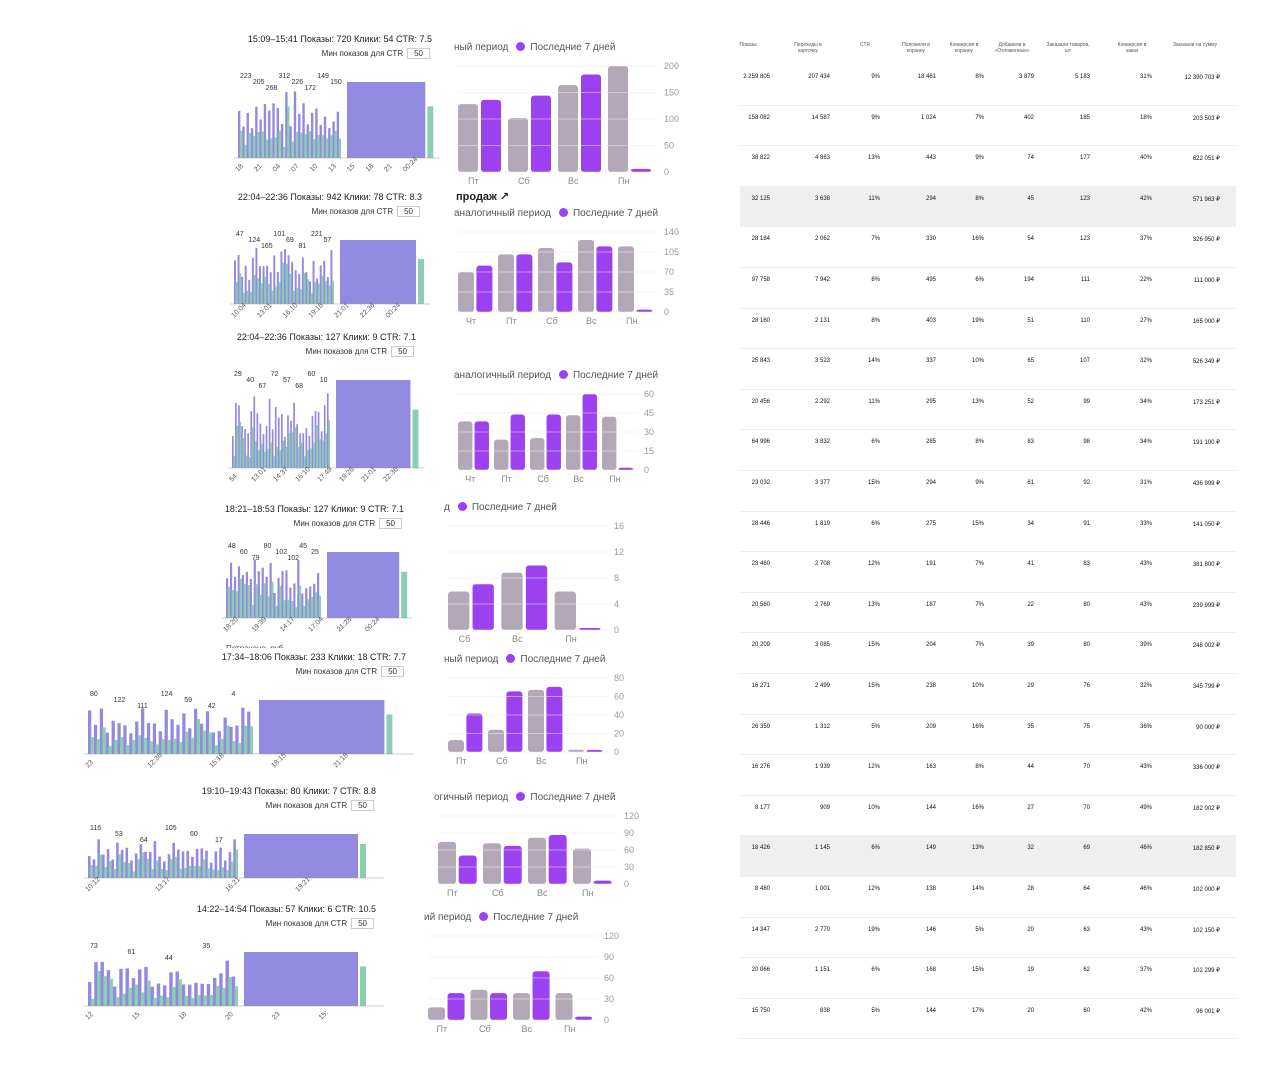 The width and height of the screenshot is (1280, 1065). I want to click on column-header: Переходы в карточку, so click(808, 48).